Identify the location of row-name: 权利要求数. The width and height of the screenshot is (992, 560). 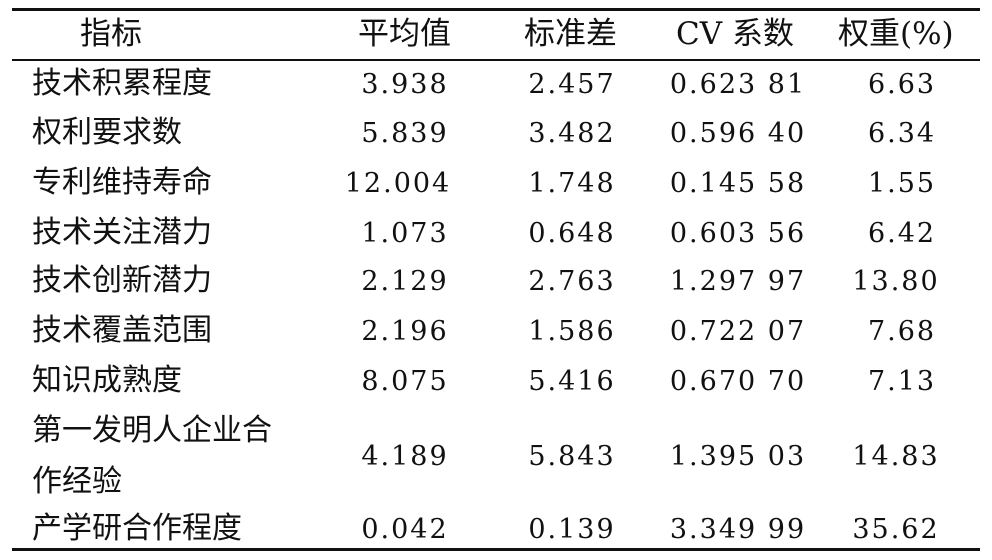
(107, 132).